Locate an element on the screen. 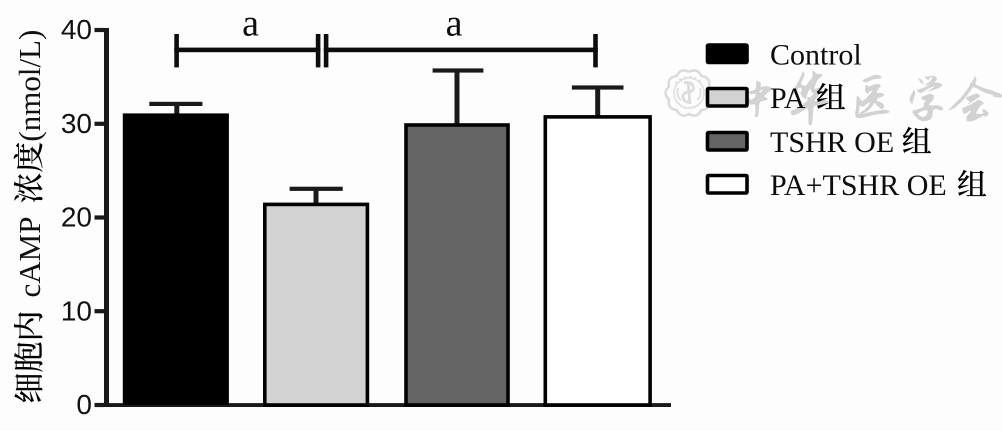 Image resolution: width=1002 pixels, height=431 pixels. svg-text: PA+TSHR OE is located at coordinates (858, 185).